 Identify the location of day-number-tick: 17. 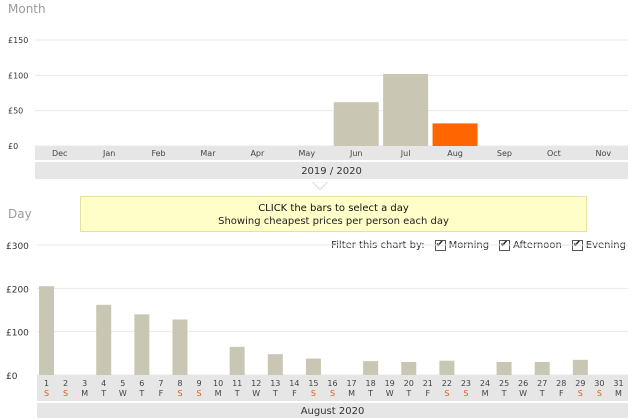
(351, 383).